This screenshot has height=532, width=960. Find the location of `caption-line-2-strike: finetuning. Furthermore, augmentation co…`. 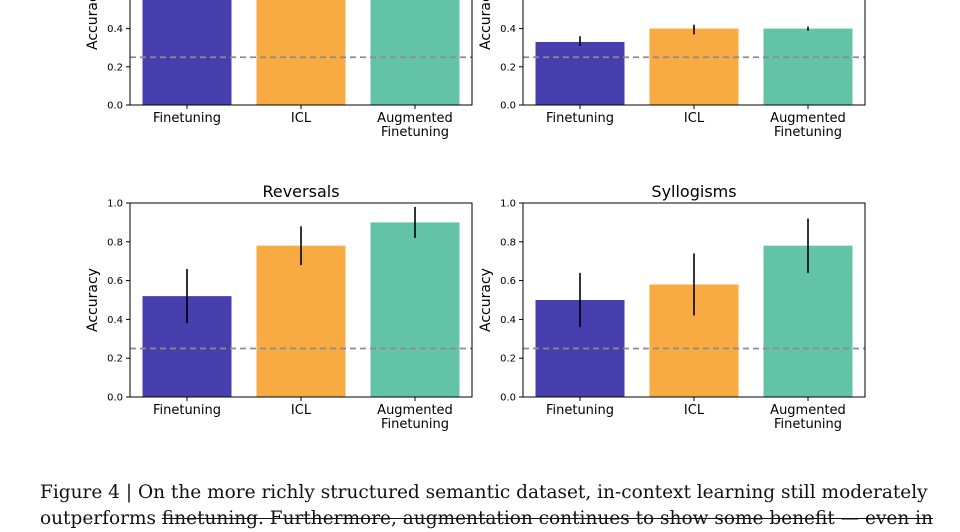

caption-line-2-strike: finetuning. Furthermore, augmentation co… is located at coordinates (547, 518).